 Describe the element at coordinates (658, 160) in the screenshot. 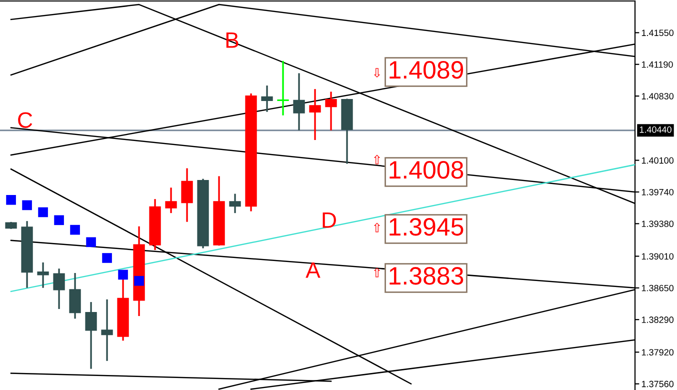

I see `y-tick-label: 1.40100` at that location.